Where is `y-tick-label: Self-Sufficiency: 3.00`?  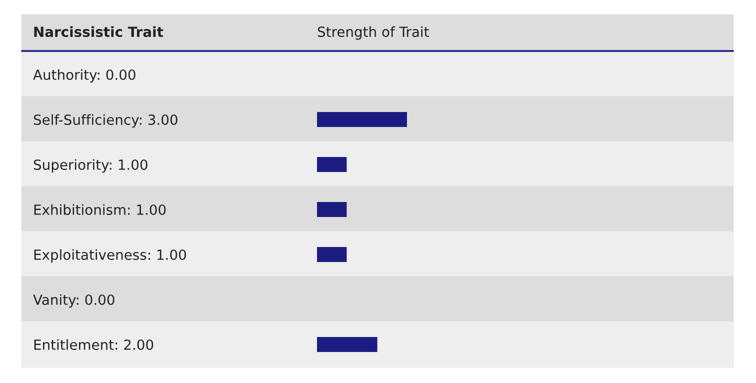 y-tick-label: Self-Sufficiency: 3.00 is located at coordinates (106, 121).